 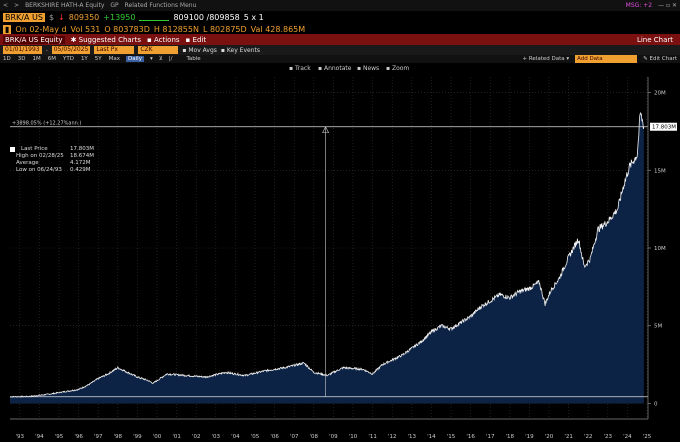 What do you see at coordinates (78, 437) in the screenshot?
I see `x-tick-label: '96` at bounding box center [78, 437].